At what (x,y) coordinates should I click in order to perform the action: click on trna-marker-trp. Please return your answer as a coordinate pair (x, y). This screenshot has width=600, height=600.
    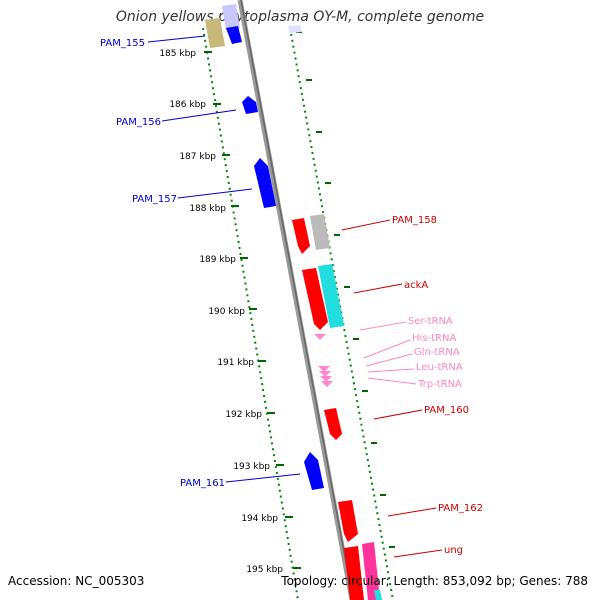
    Looking at the image, I should click on (327, 384).